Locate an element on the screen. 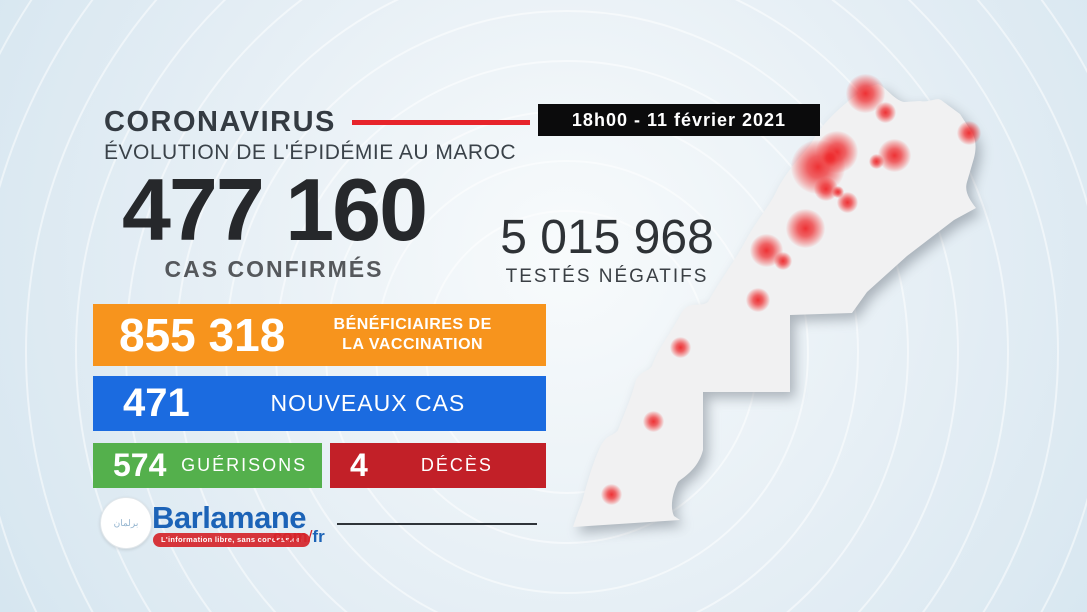 The image size is (1087, 612). new-cases-value: 471 is located at coordinates (156, 403).